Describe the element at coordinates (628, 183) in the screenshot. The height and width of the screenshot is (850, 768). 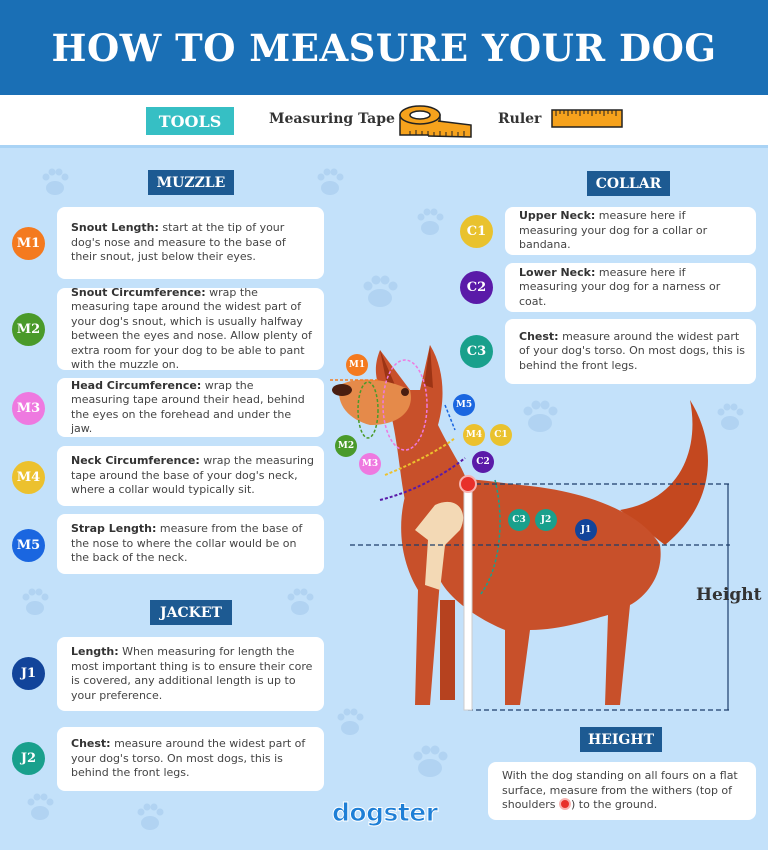
I see `collar-heading: COLLAR` at that location.